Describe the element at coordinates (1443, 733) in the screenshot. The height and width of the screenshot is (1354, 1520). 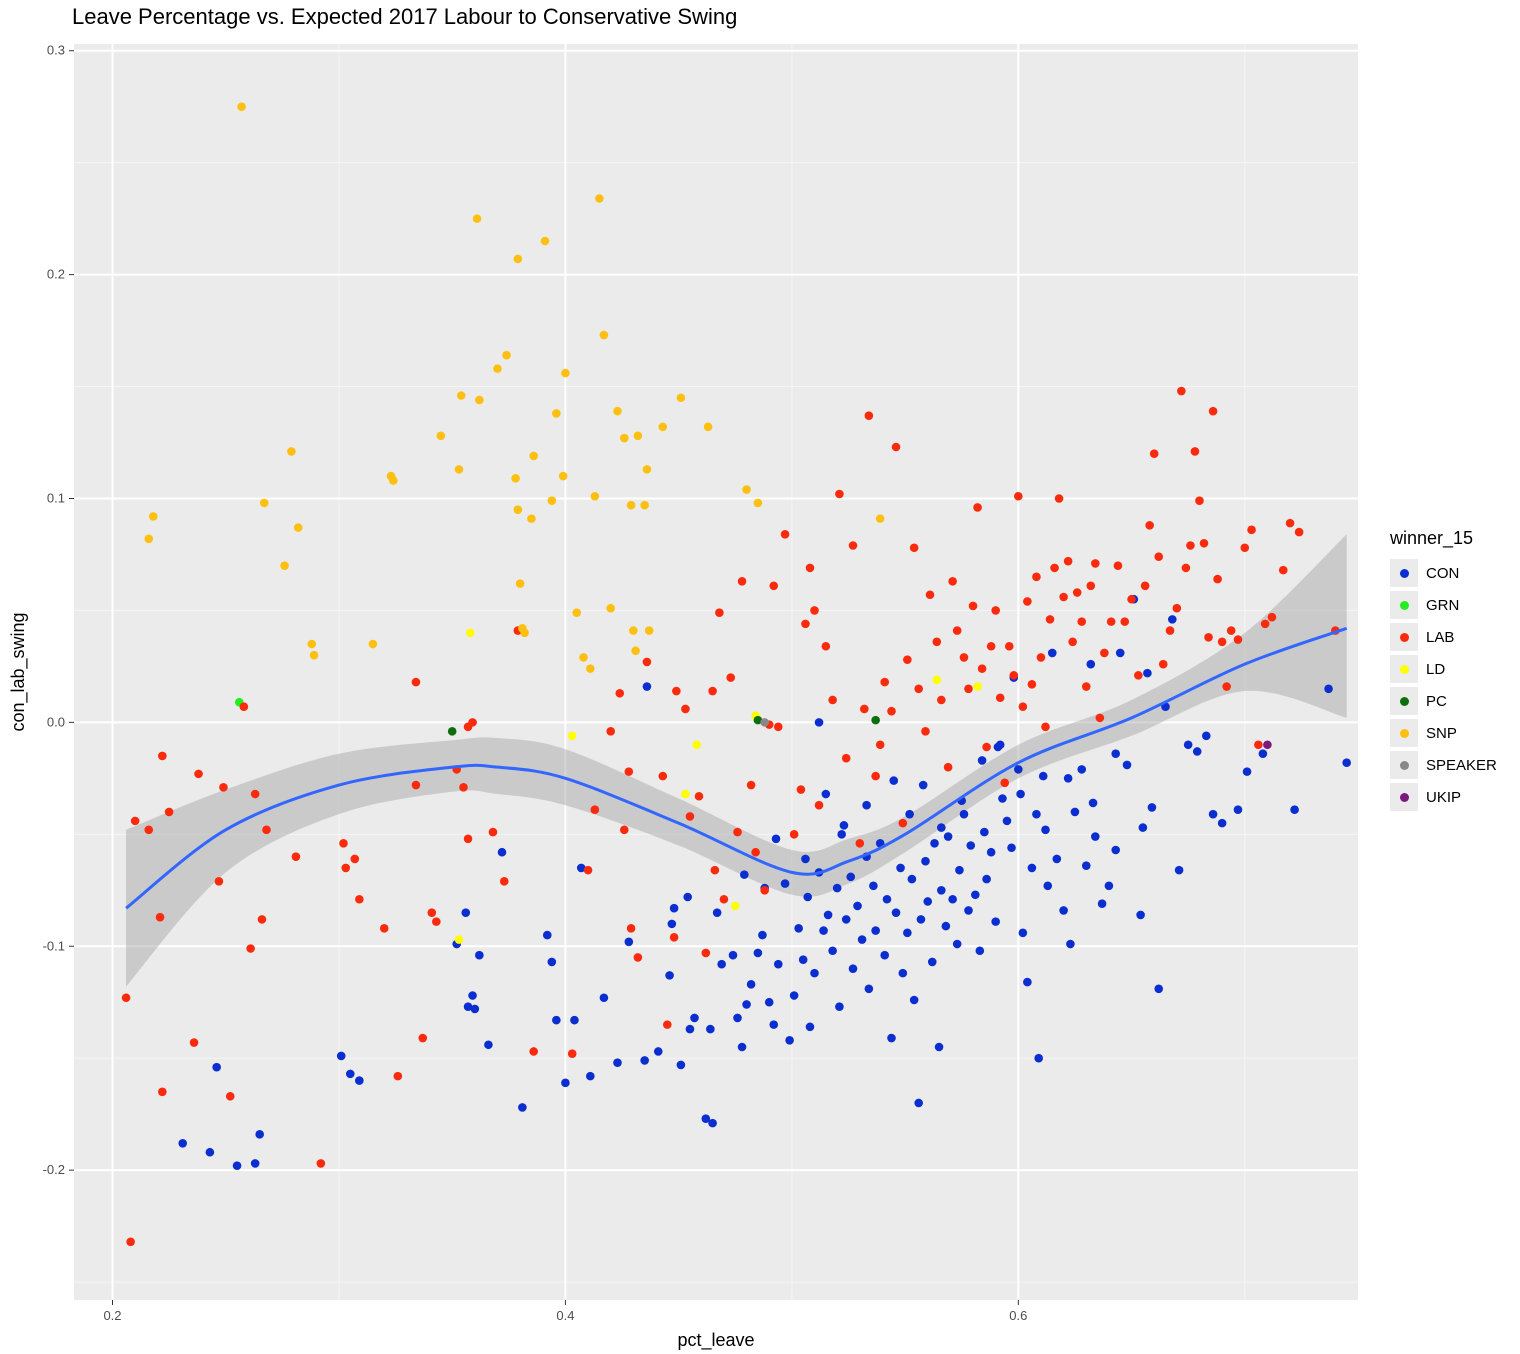
I see `legend-item-snp: SNP` at that location.